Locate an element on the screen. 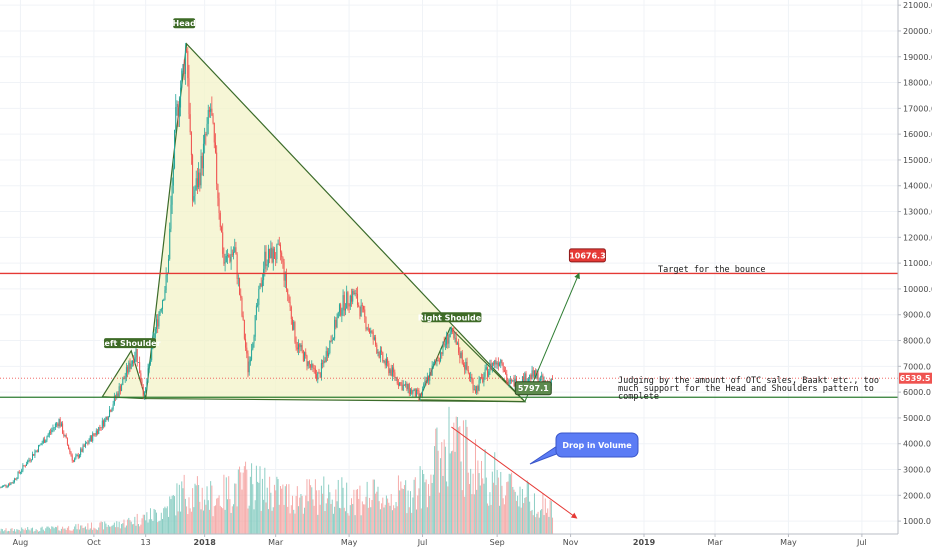 This screenshot has width=932, height=550. drop-in-volume-callout: Drop in Volume is located at coordinates (584, 448).